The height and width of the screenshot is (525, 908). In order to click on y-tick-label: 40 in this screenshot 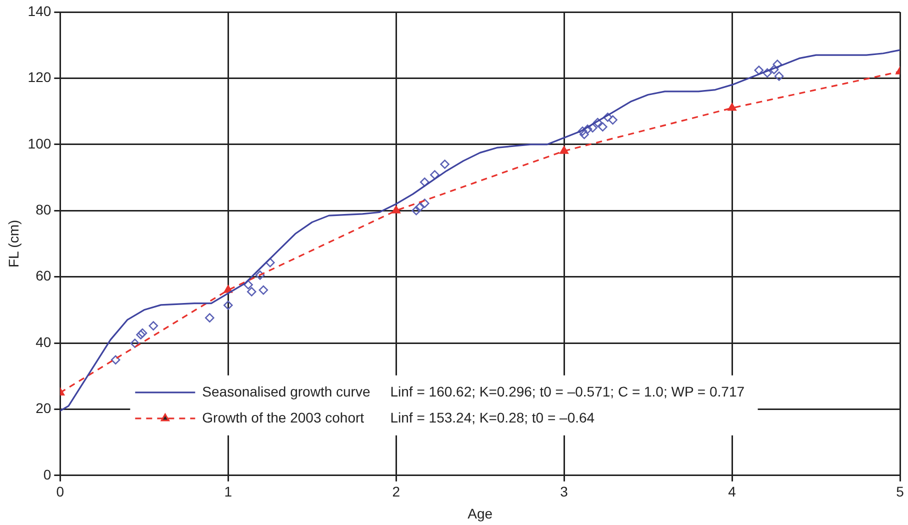, I will do `click(44, 342)`.